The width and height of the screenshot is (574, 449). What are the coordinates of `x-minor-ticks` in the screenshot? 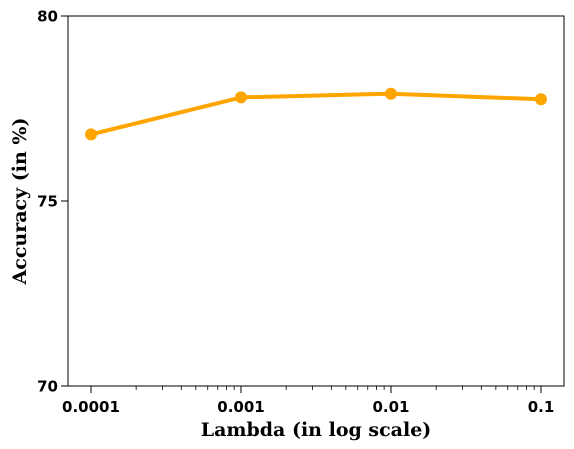 It's located at (335, 388).